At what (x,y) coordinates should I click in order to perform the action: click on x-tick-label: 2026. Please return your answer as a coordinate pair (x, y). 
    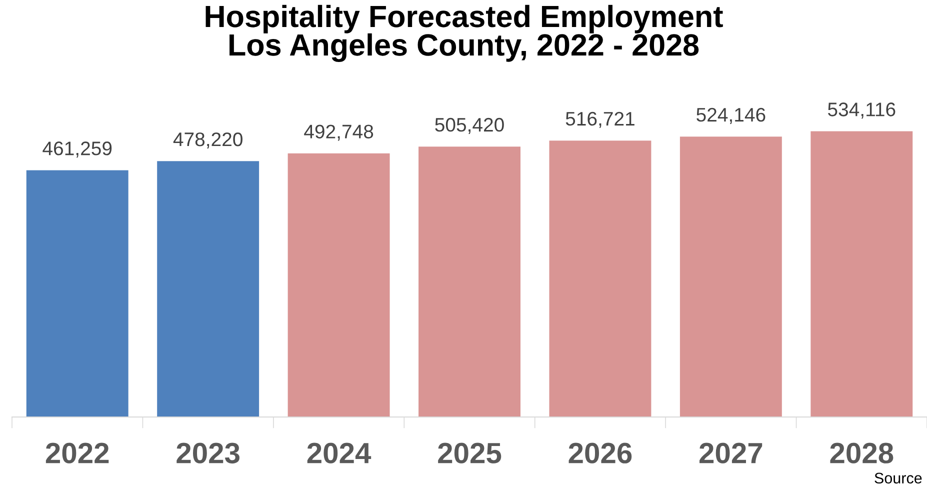
    Looking at the image, I should click on (600, 453).